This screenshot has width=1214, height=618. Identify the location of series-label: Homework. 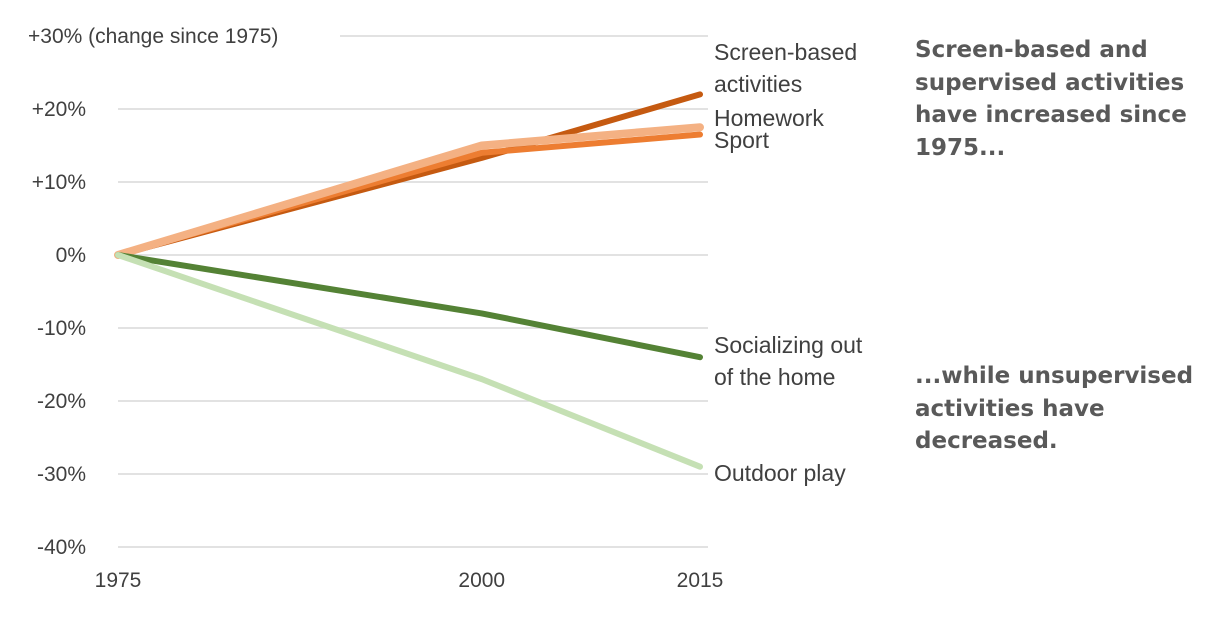
(769, 118).